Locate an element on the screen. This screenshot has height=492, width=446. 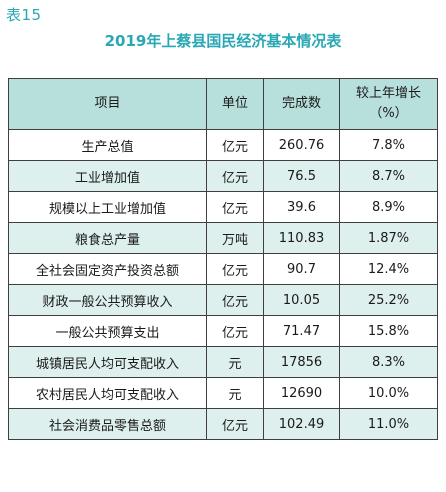
row-value: 17856 is located at coordinates (301, 362).